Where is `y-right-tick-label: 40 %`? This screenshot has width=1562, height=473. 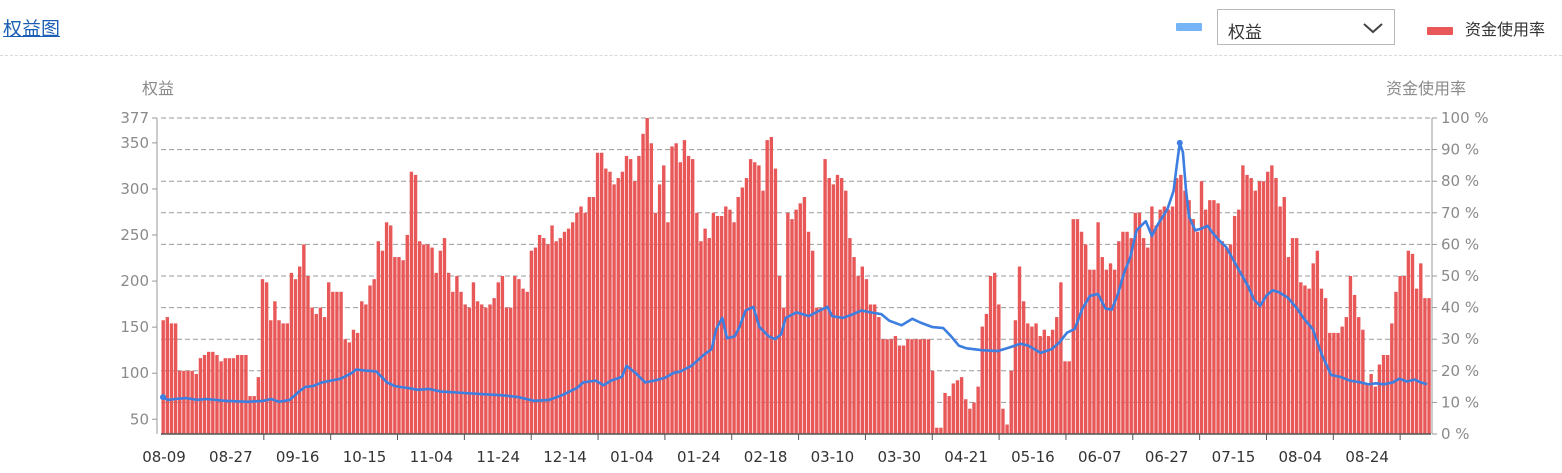
y-right-tick-label: 40 % is located at coordinates (1460, 308).